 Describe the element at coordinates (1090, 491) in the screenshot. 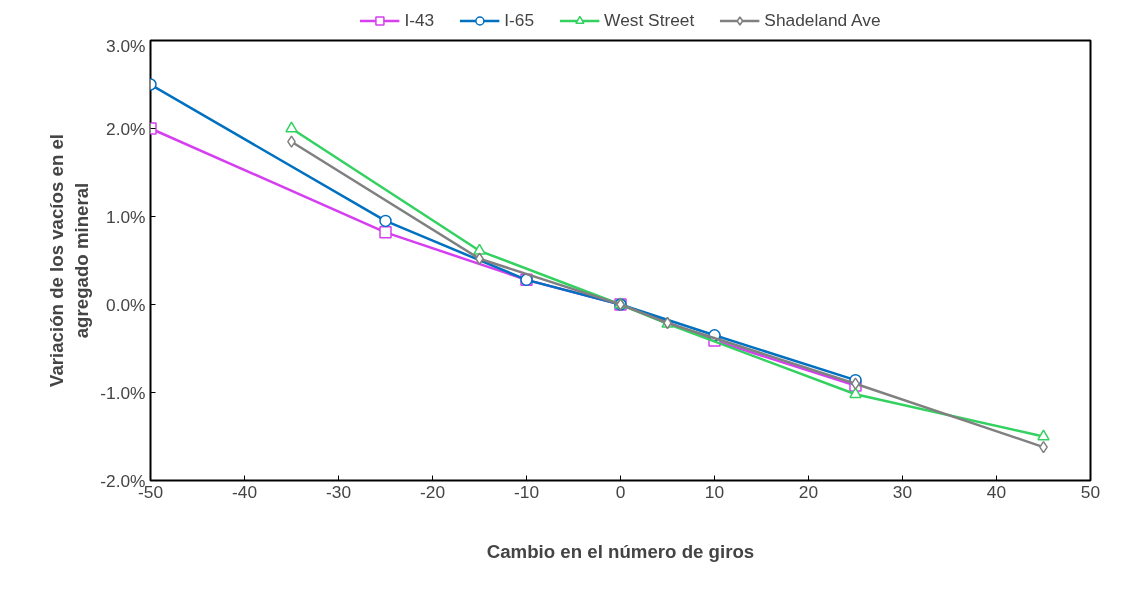

I see `x-tick-label: 50` at that location.